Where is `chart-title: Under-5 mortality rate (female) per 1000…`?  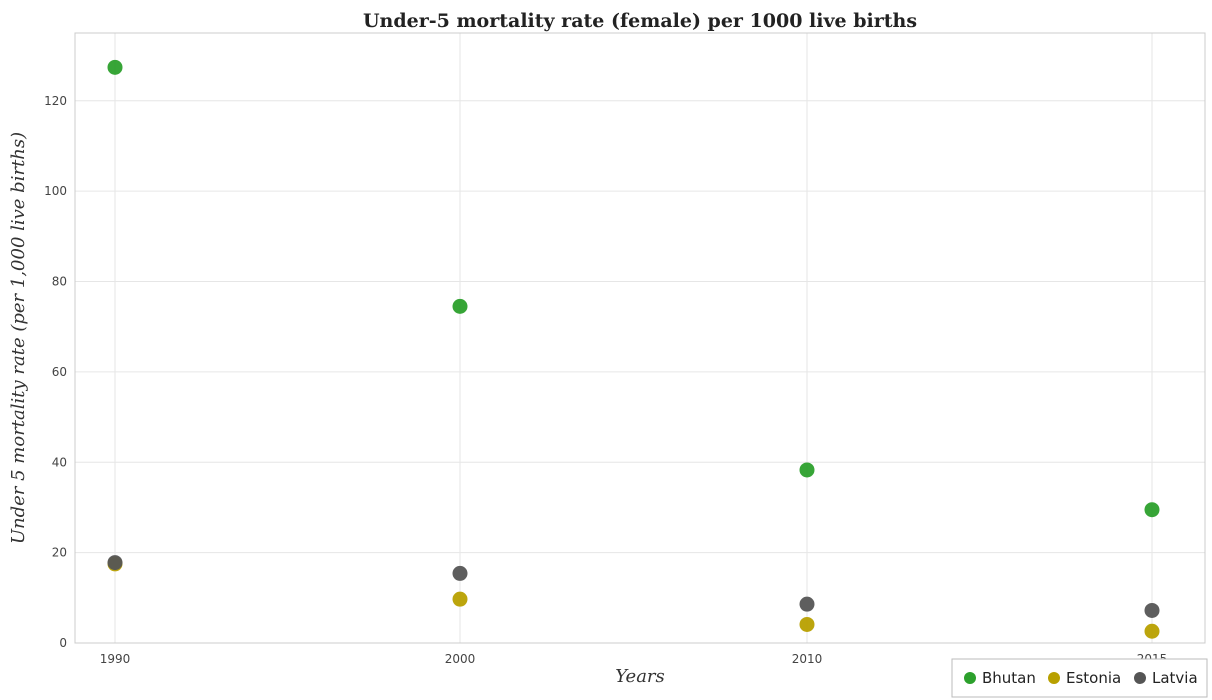 chart-title: Under-5 mortality rate (female) per 1000… is located at coordinates (640, 21).